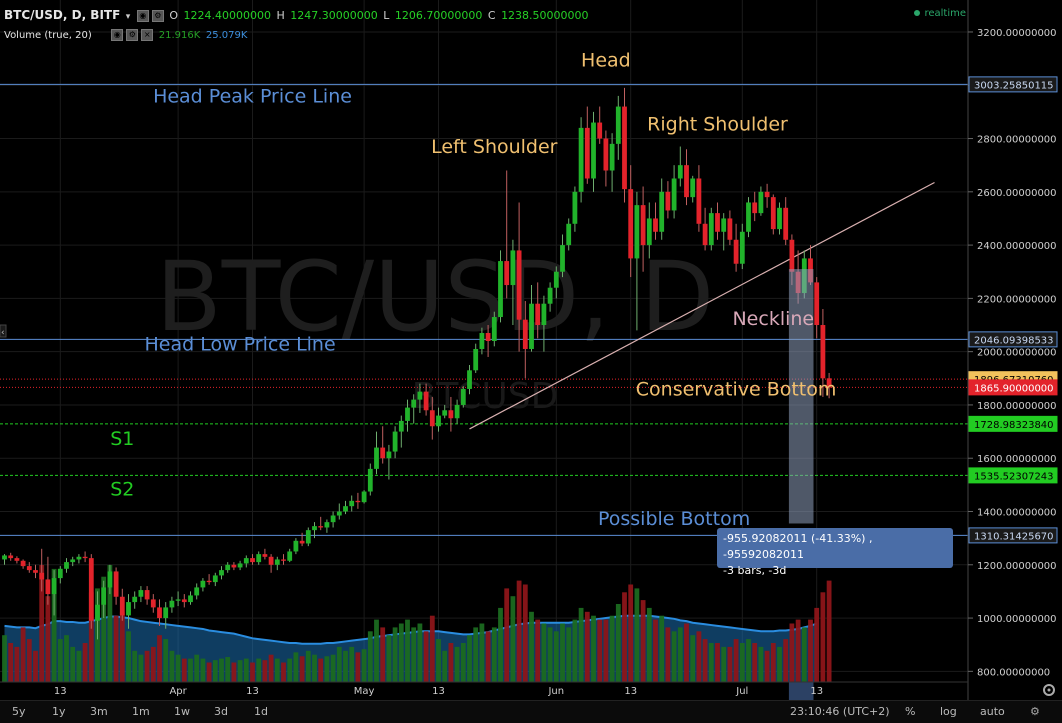 The width and height of the screenshot is (1062, 723). Describe the element at coordinates (816, 691) in the screenshot. I see `time-tick-label: 13` at that location.